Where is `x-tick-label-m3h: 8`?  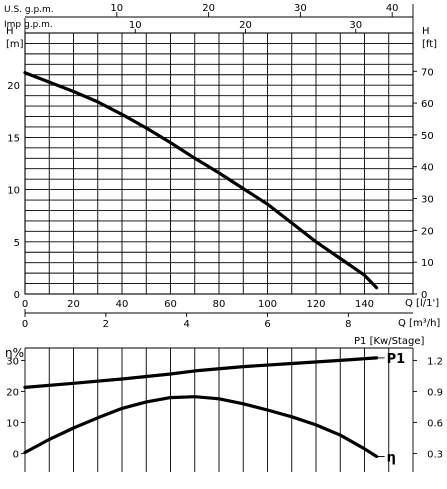 x-tick-label-m3h: 8 is located at coordinates (348, 324).